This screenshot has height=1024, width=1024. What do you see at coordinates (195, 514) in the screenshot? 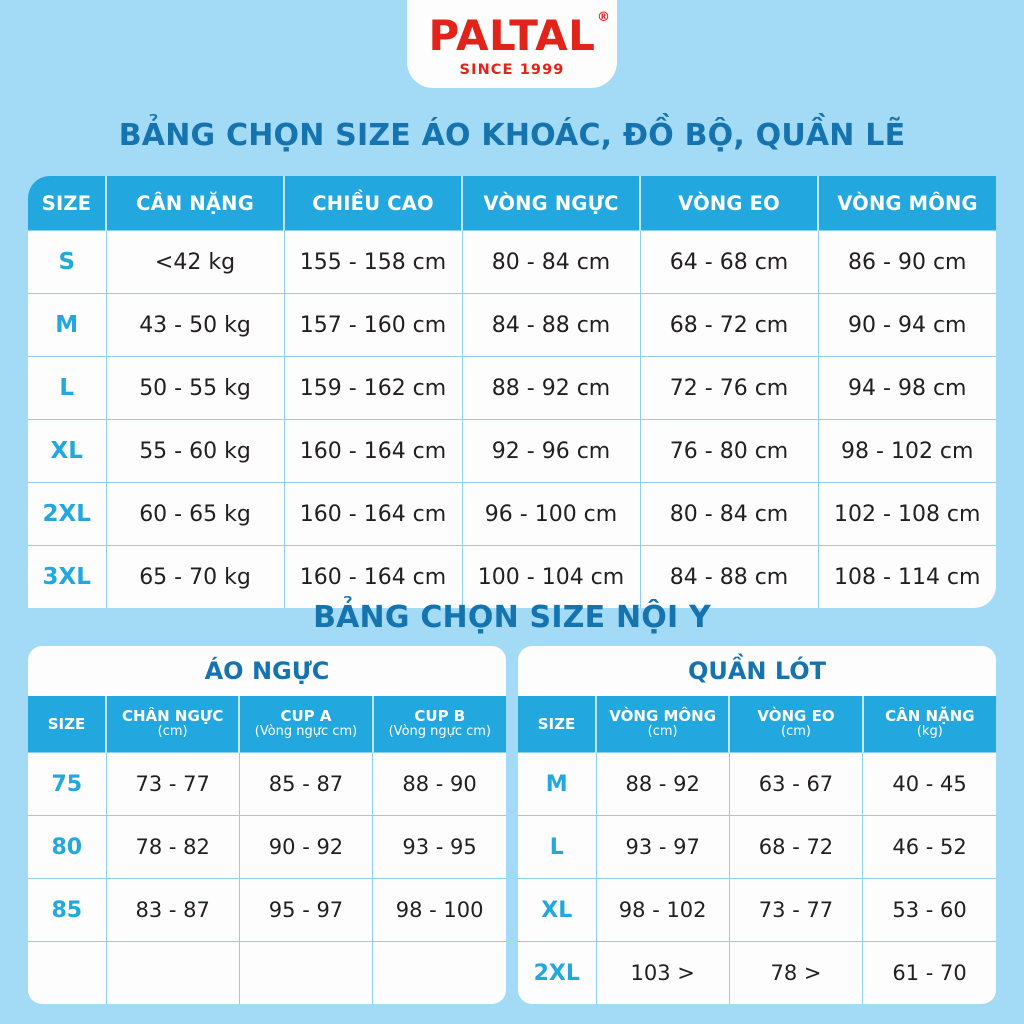
I see `measurement-cell: 60 - 65 kg` at bounding box center [195, 514].